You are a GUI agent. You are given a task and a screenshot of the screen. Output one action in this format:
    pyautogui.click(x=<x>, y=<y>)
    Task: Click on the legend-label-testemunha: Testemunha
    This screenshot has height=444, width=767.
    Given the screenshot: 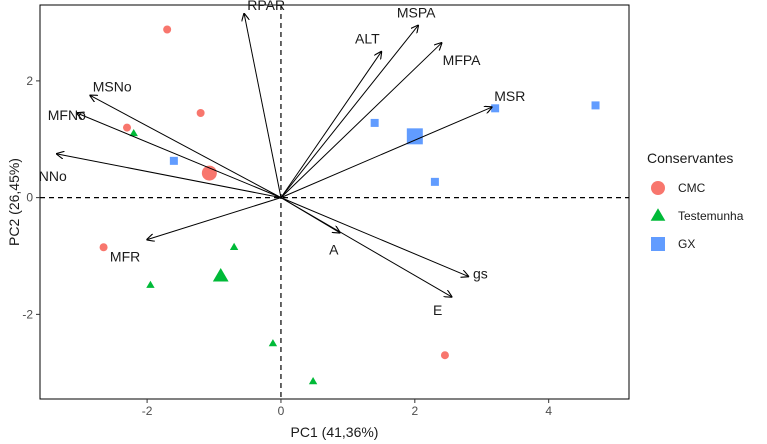 What is the action you would take?
    pyautogui.click(x=711, y=216)
    